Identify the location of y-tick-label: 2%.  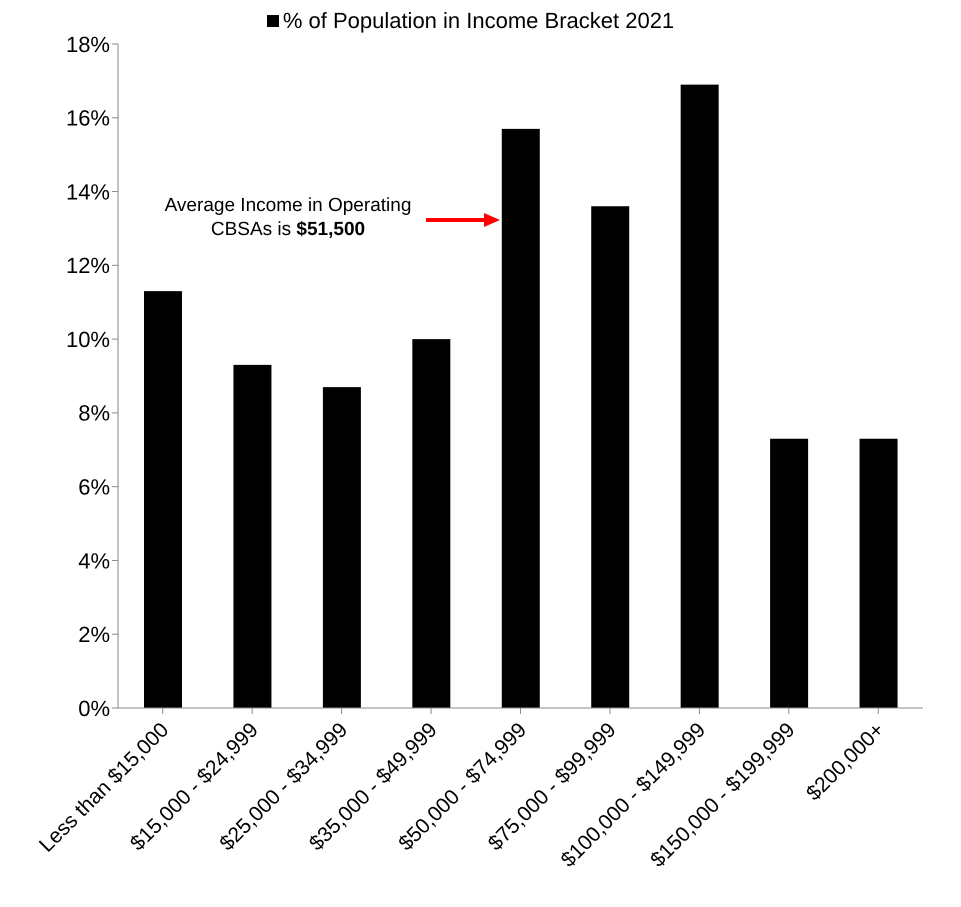
(94, 635).